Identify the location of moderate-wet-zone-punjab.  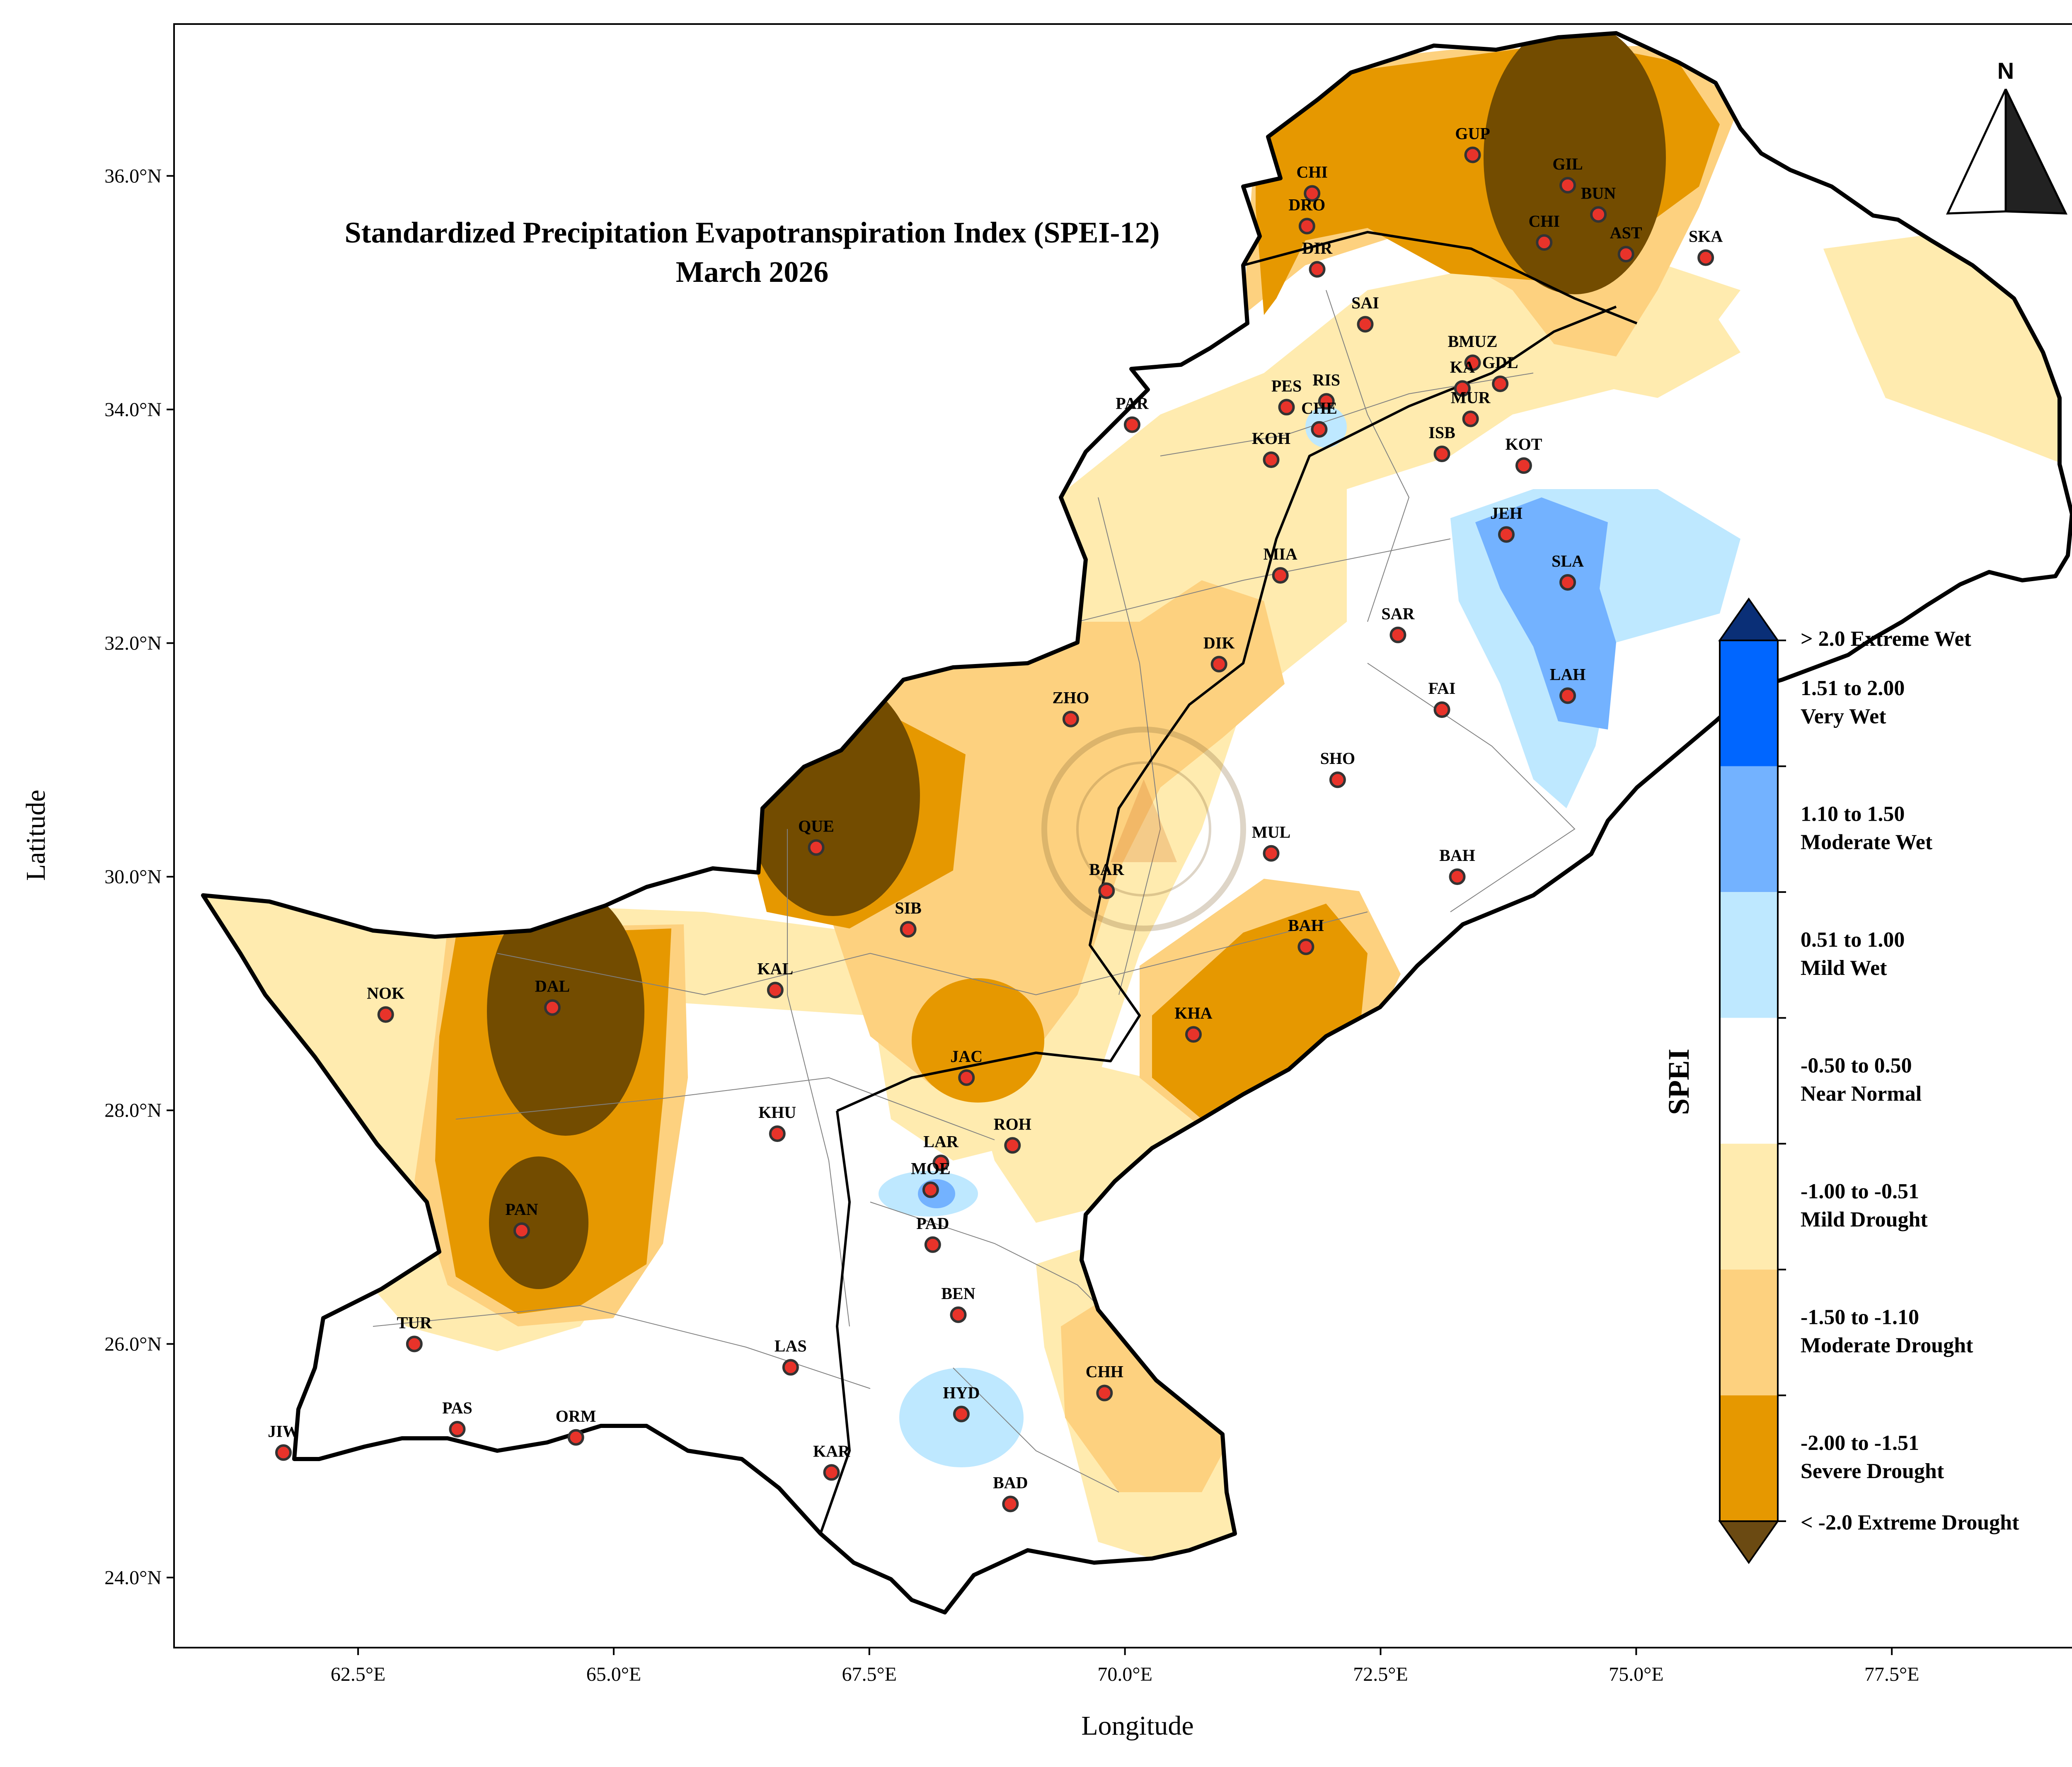
(1545, 613).